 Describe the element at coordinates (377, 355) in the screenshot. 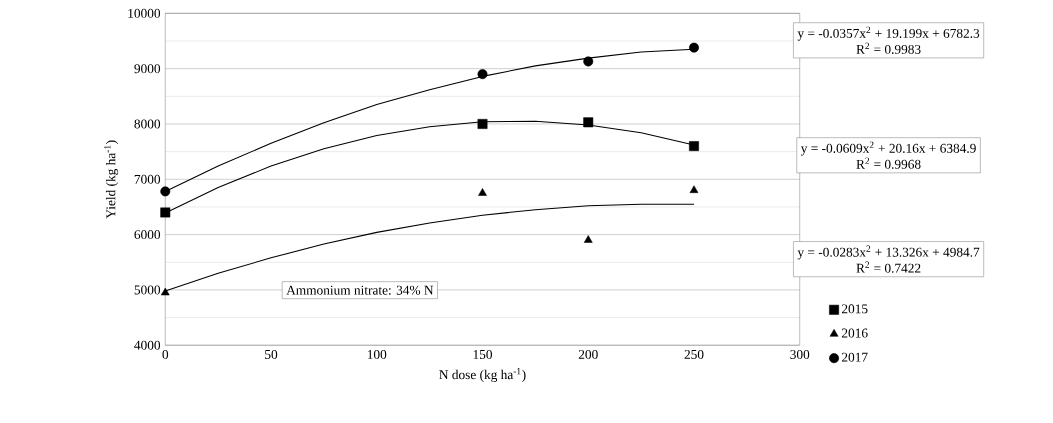

I see `x-tick-label: 100` at that location.